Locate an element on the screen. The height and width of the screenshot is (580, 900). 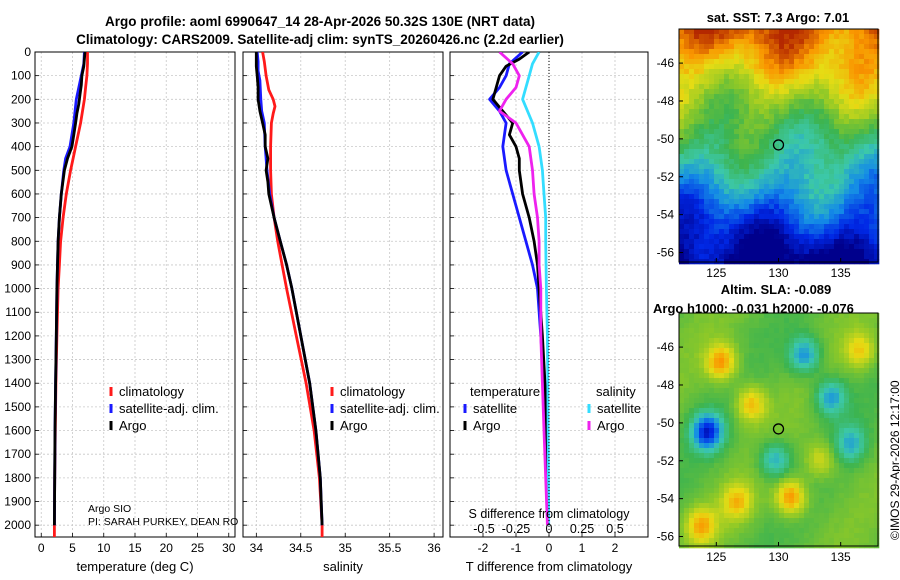
ytick-label-depth: 1000 is located at coordinates (17, 289).